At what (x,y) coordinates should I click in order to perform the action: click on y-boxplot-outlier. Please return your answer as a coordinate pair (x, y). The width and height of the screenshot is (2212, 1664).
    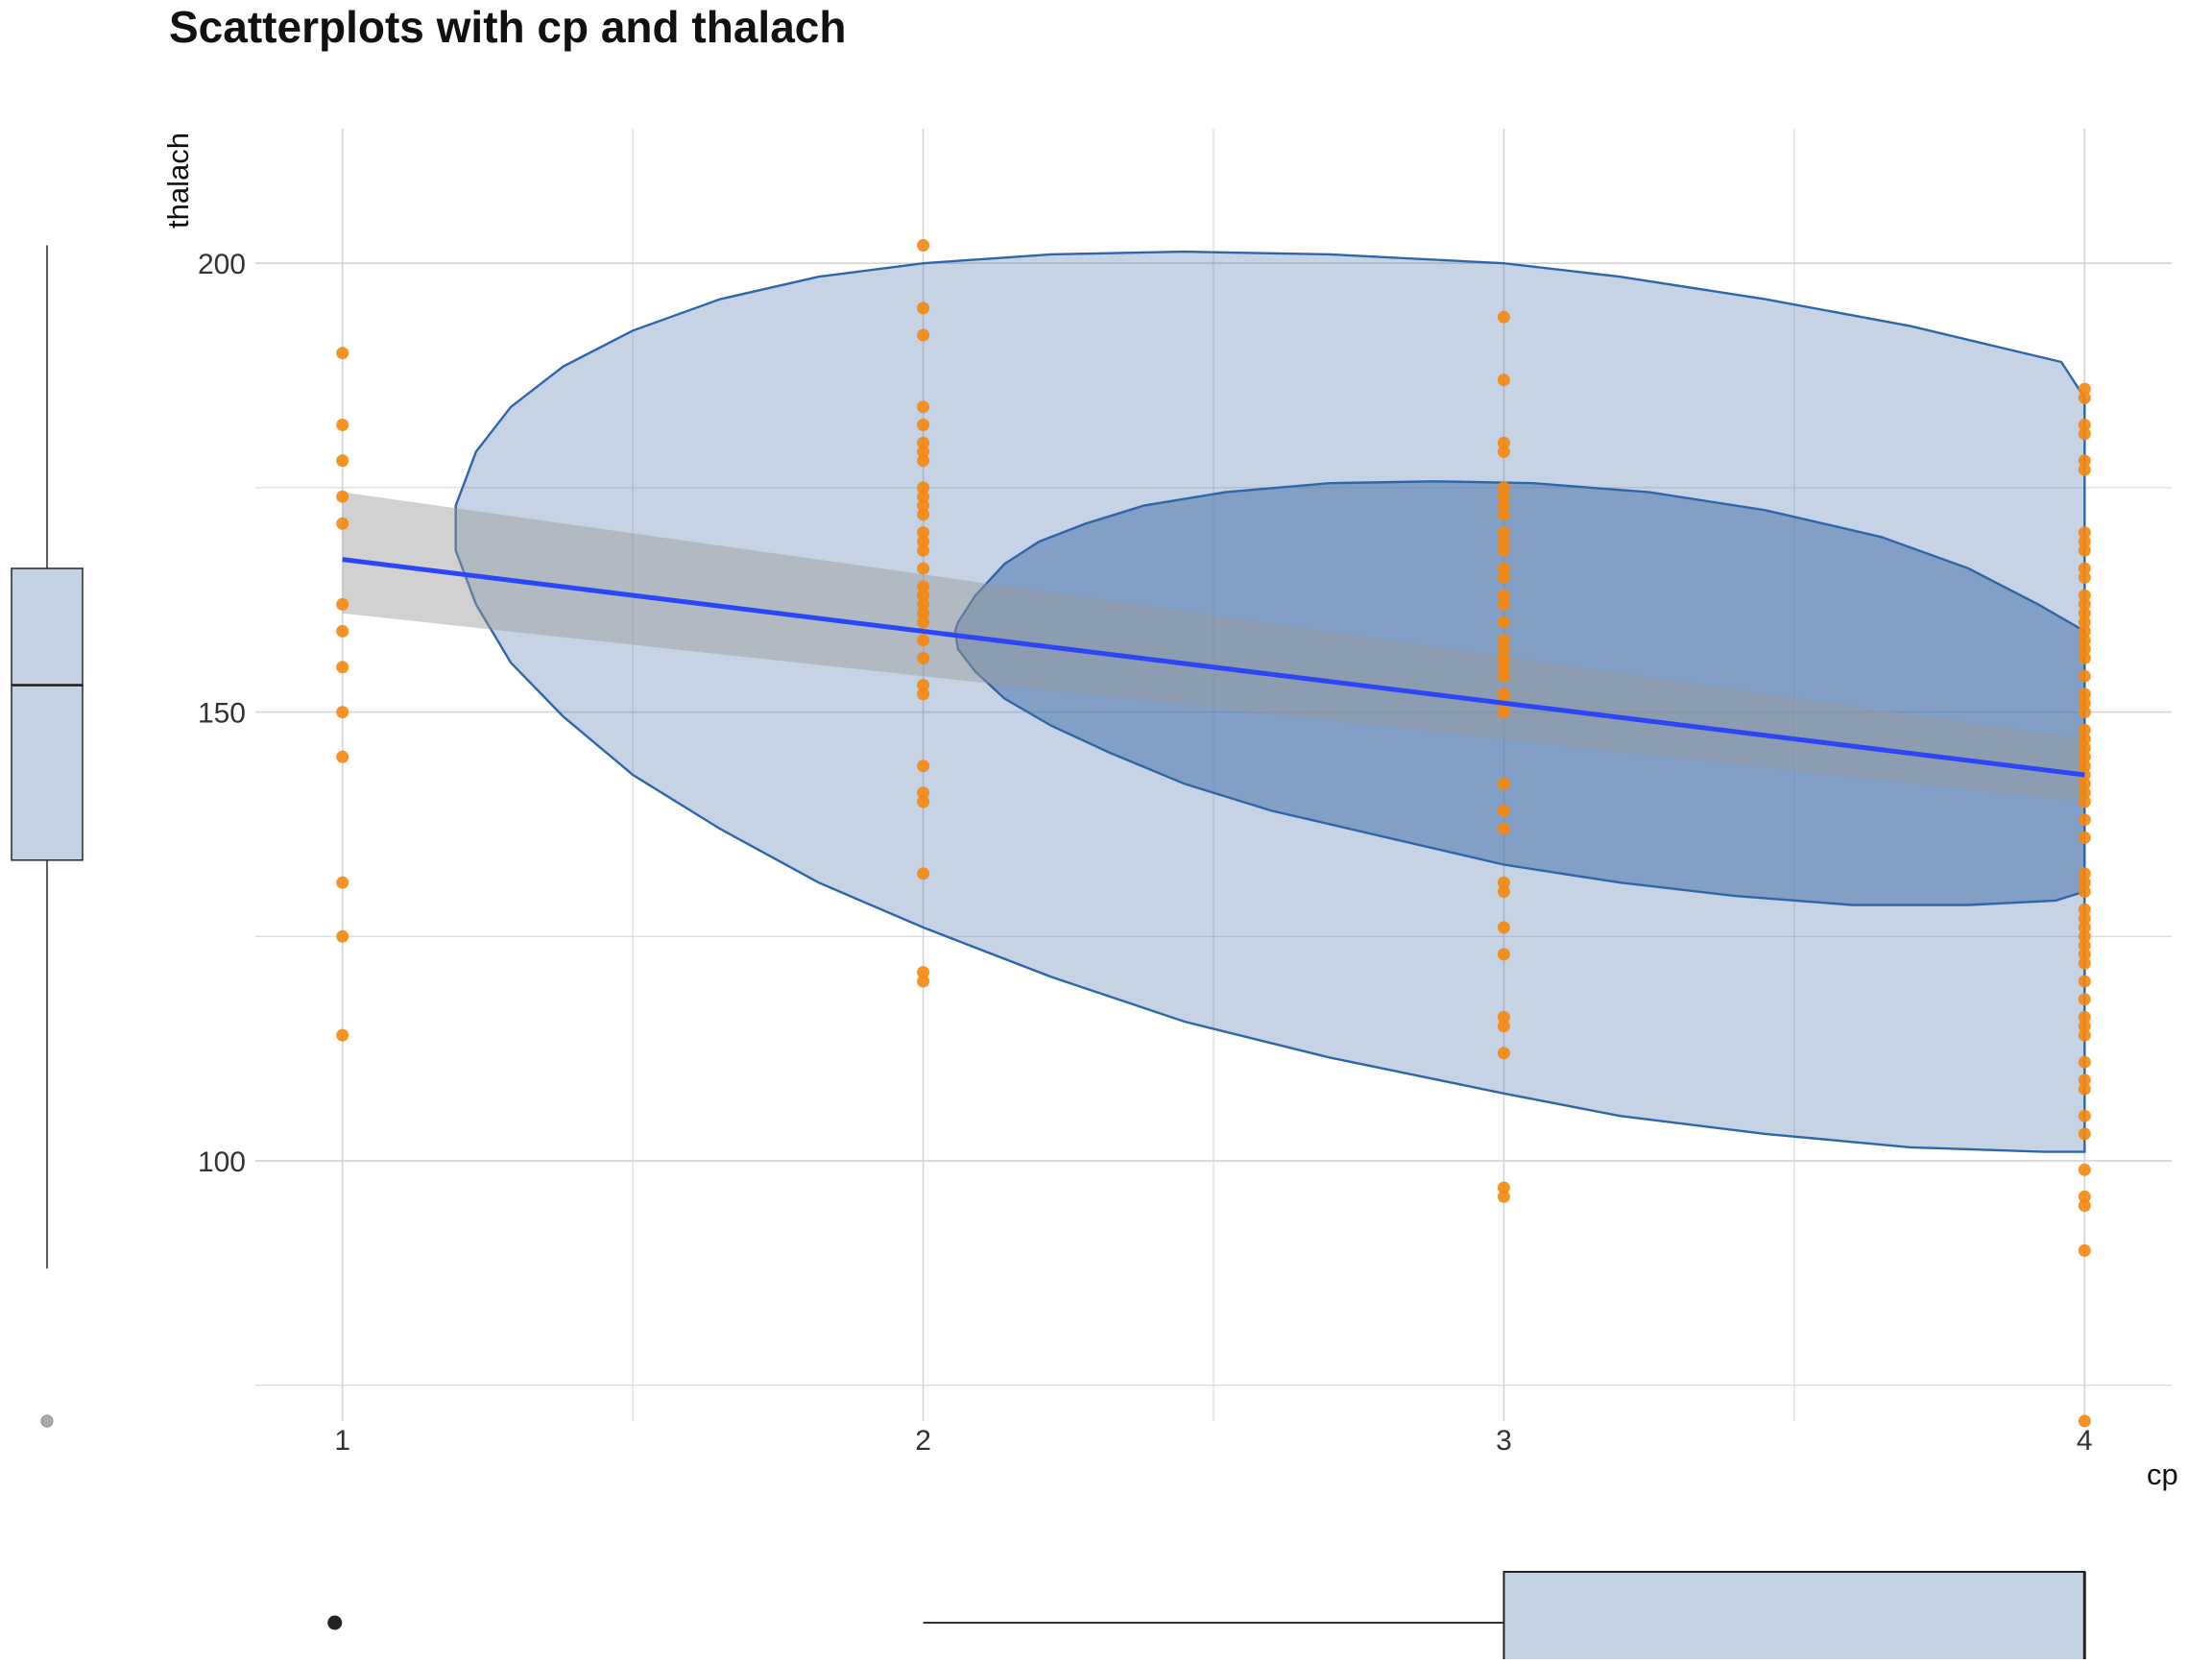
    Looking at the image, I should click on (47, 1421).